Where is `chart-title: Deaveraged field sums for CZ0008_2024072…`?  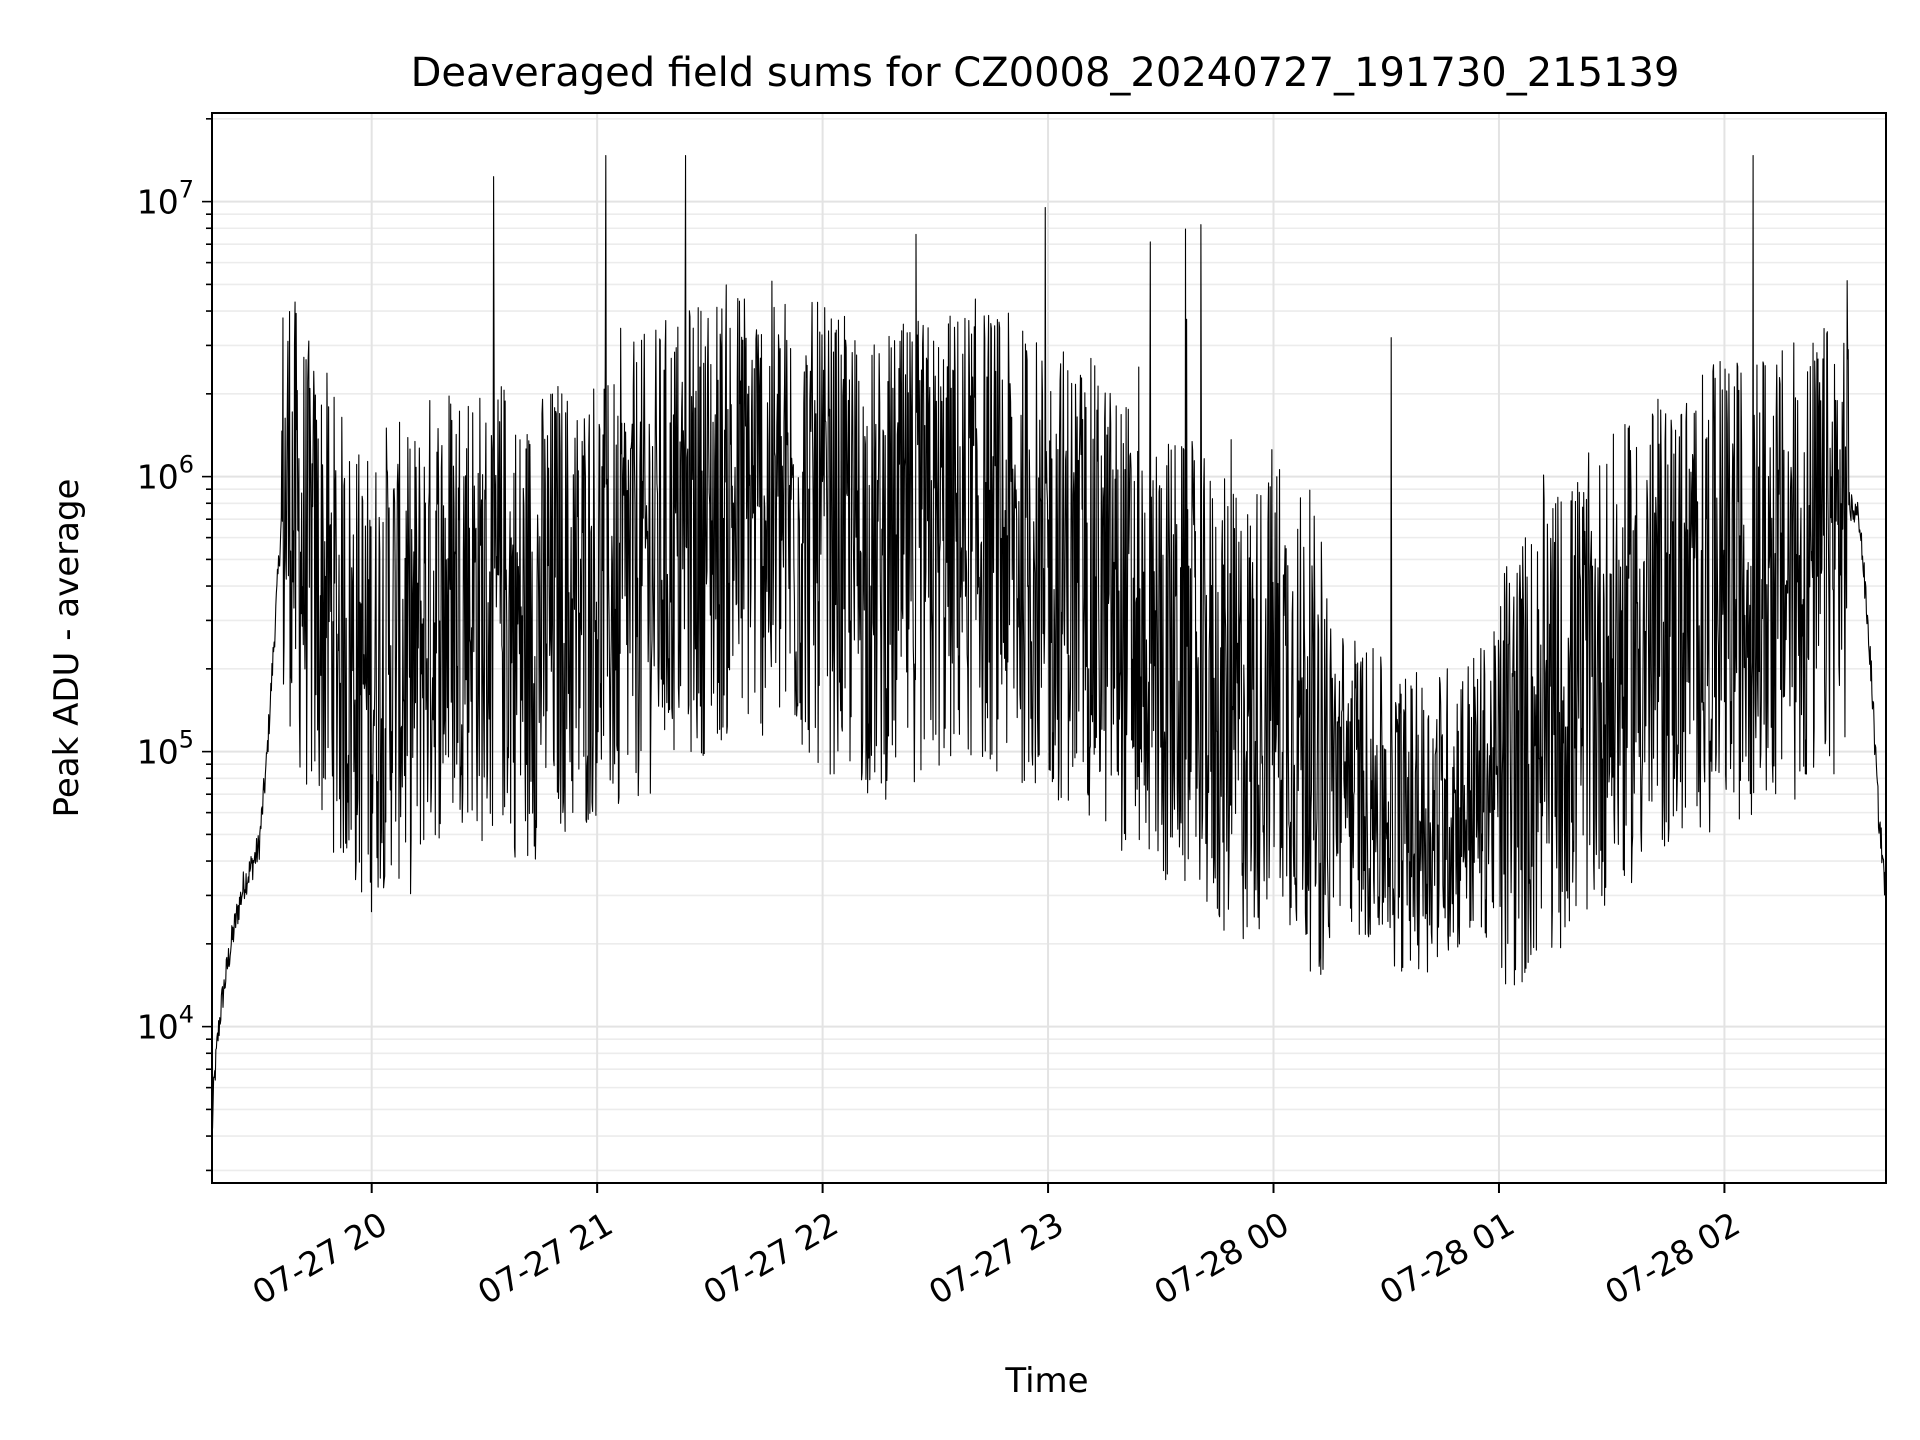 chart-title: Deaveraged field sums for CZ0008_2024072… is located at coordinates (1045, 73).